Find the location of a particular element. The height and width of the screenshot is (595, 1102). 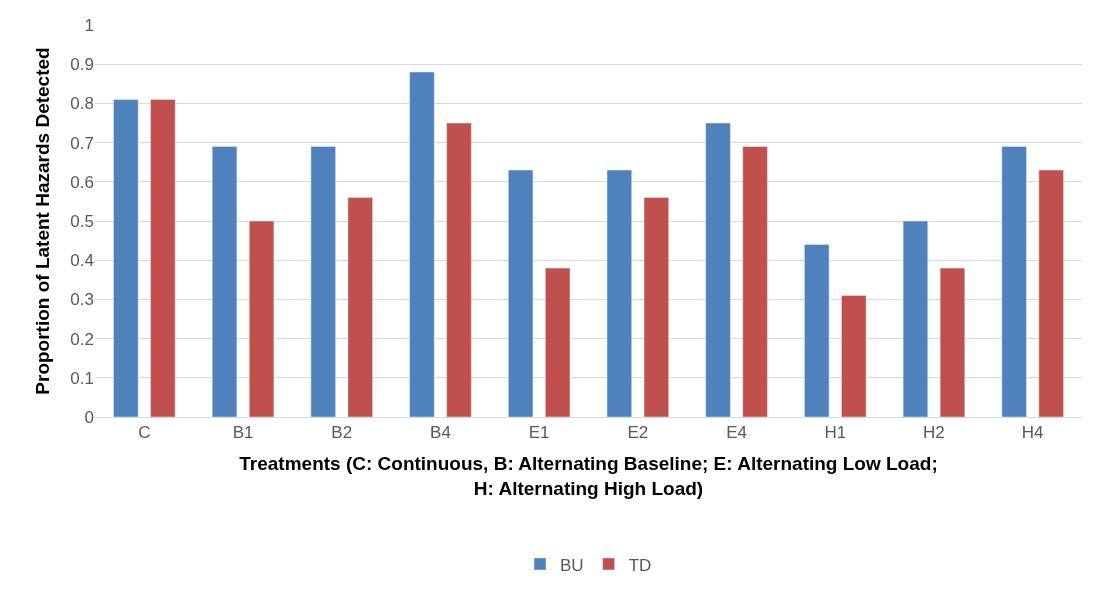

x-tick-label: C is located at coordinates (144, 433).